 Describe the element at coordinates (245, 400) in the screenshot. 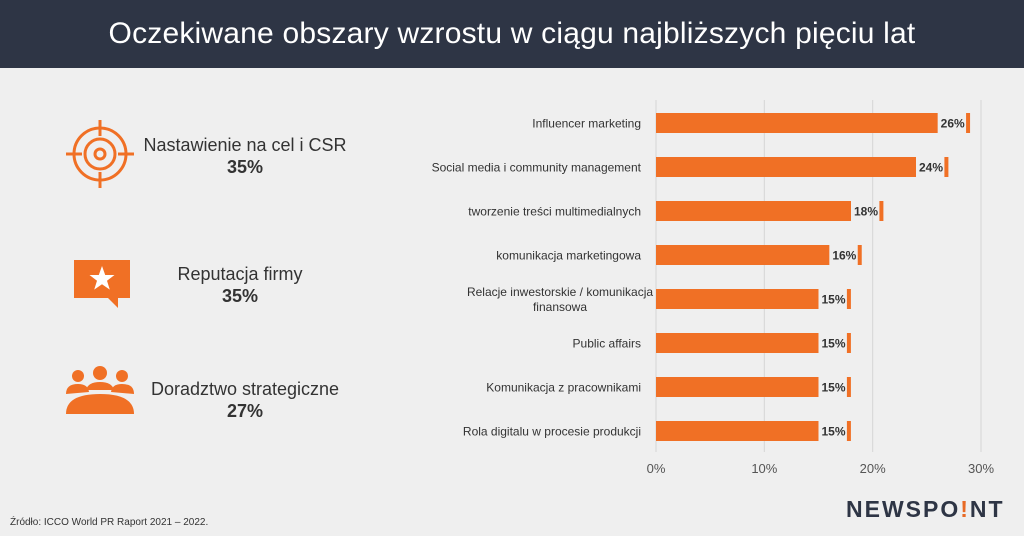

I see `stat-strategy: Doradztwo strategiczne 27%` at that location.